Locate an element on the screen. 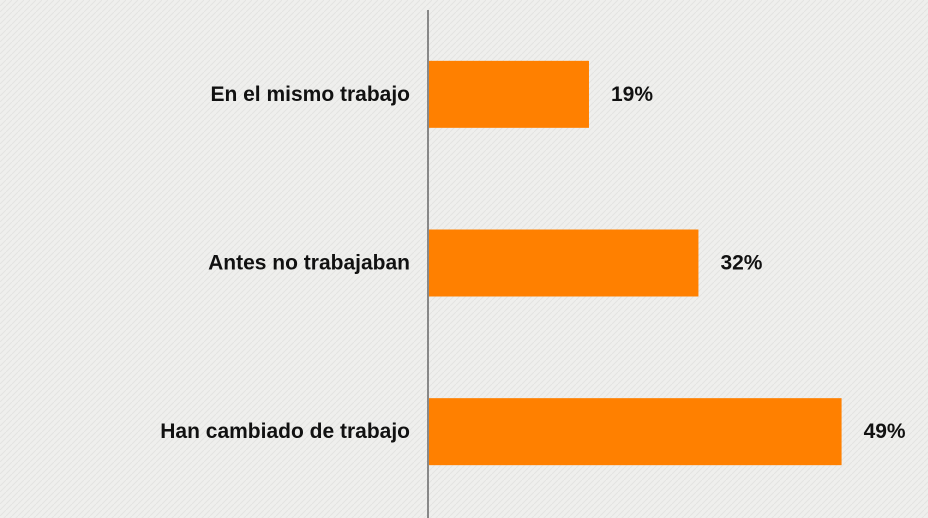 This screenshot has width=928, height=518. category-label: Han cambiado de trabajo is located at coordinates (285, 431).